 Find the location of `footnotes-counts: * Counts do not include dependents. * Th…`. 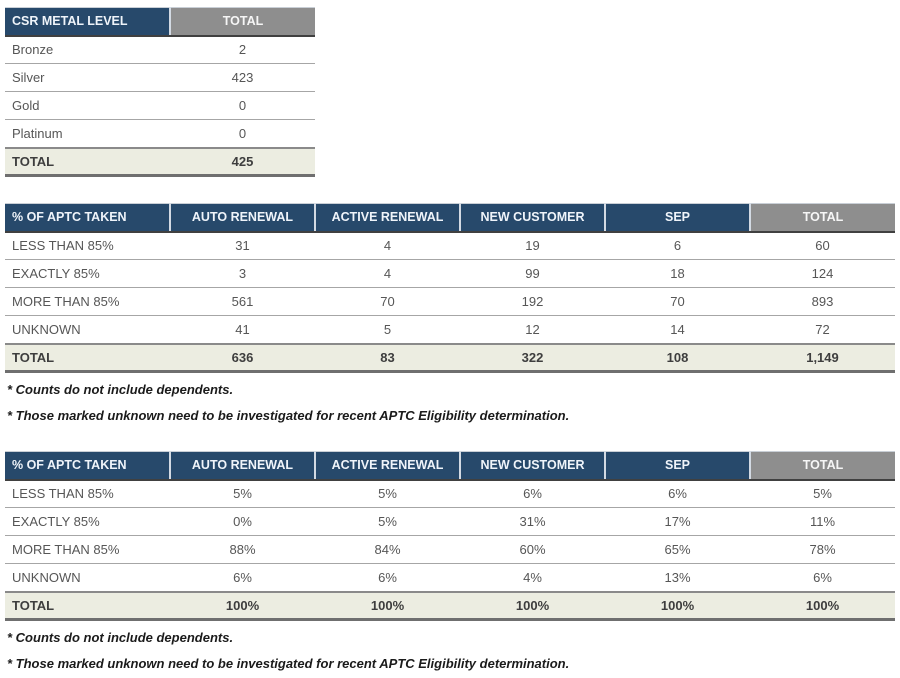

footnotes-counts: * Counts do not include dependents. * Th… is located at coordinates (288, 403).